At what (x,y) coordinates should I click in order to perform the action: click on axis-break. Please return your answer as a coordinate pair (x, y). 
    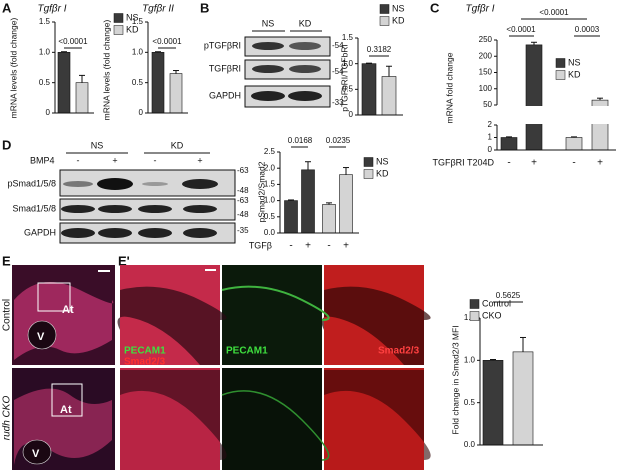
    Looking at the image, I should click on (556, 115).